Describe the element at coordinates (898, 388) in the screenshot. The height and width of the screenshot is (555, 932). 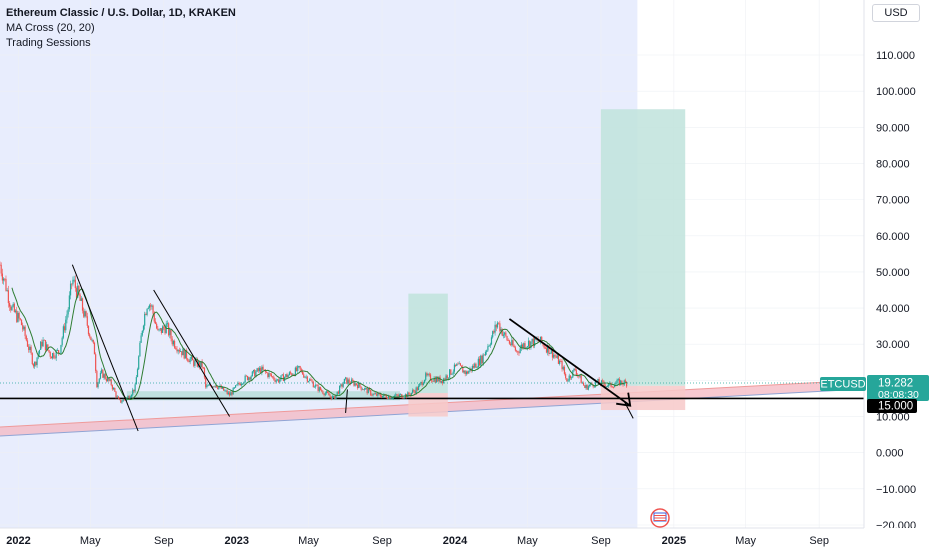
I see `last-price-tag` at that location.